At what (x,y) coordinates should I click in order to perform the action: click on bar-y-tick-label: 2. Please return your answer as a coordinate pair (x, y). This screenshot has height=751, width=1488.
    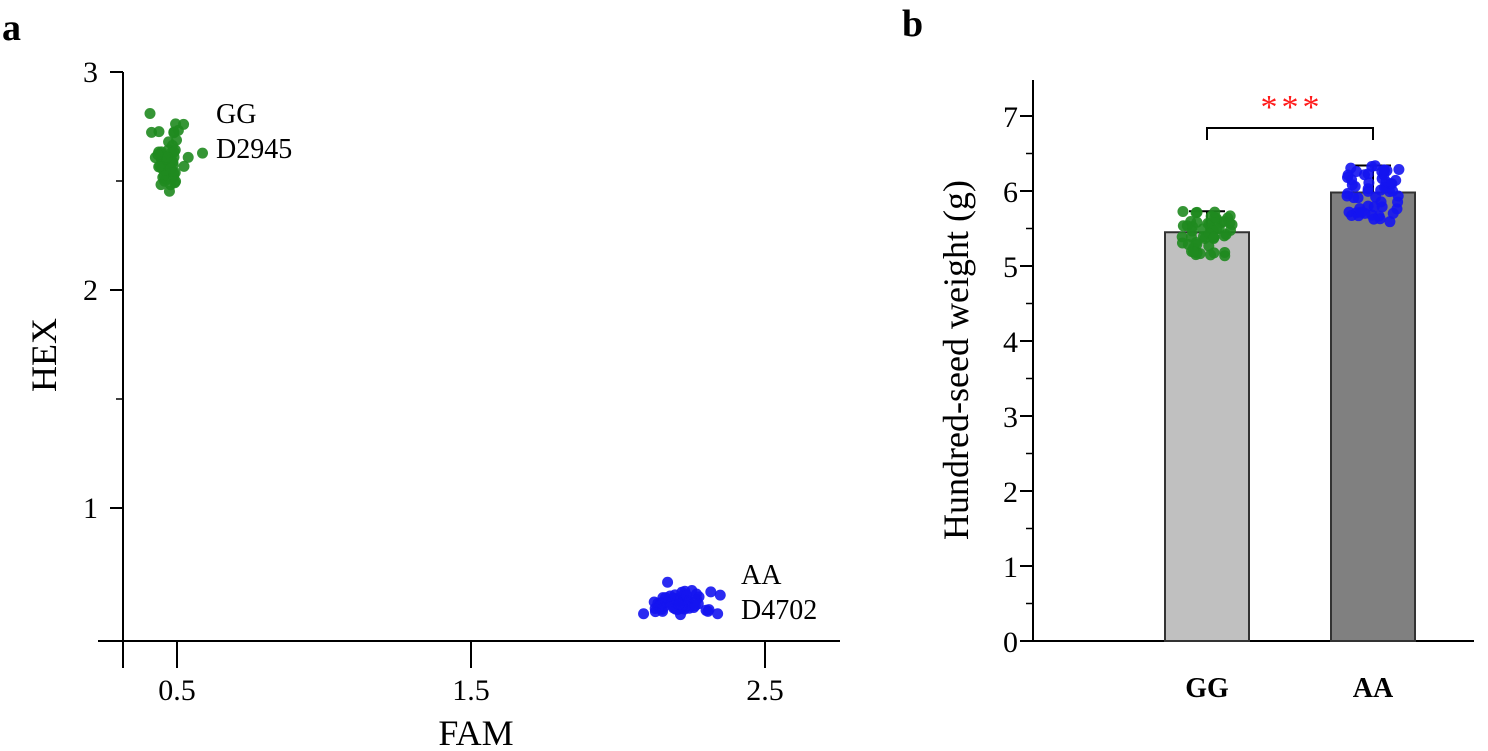
    Looking at the image, I should click on (1010, 492).